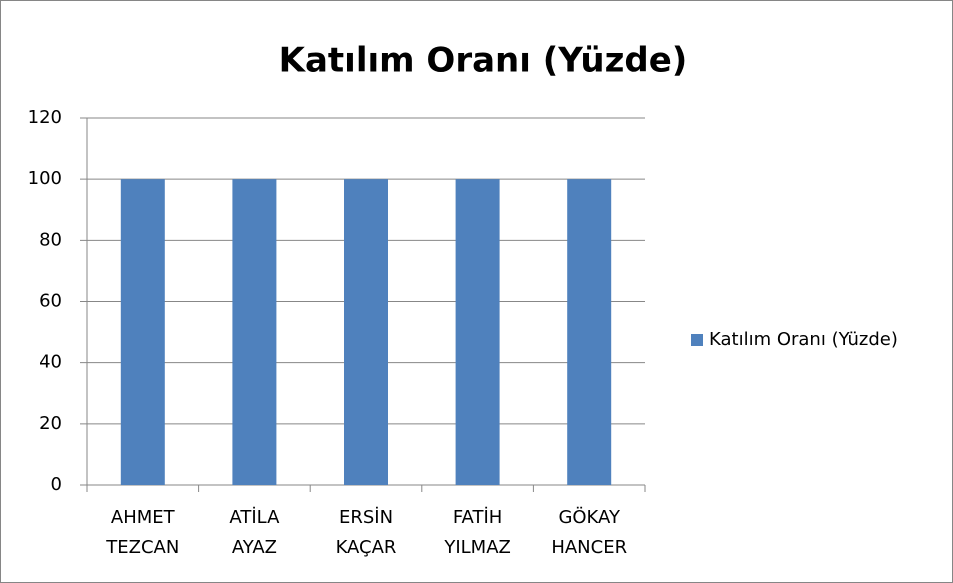  I want to click on y-tick-label: 20, so click(50, 423).